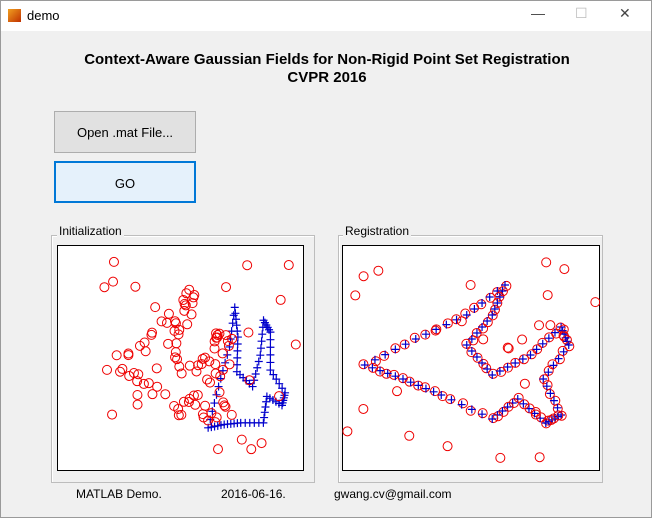  I want to click on title-bar: demo — ☐ ✕, so click(326, 16).